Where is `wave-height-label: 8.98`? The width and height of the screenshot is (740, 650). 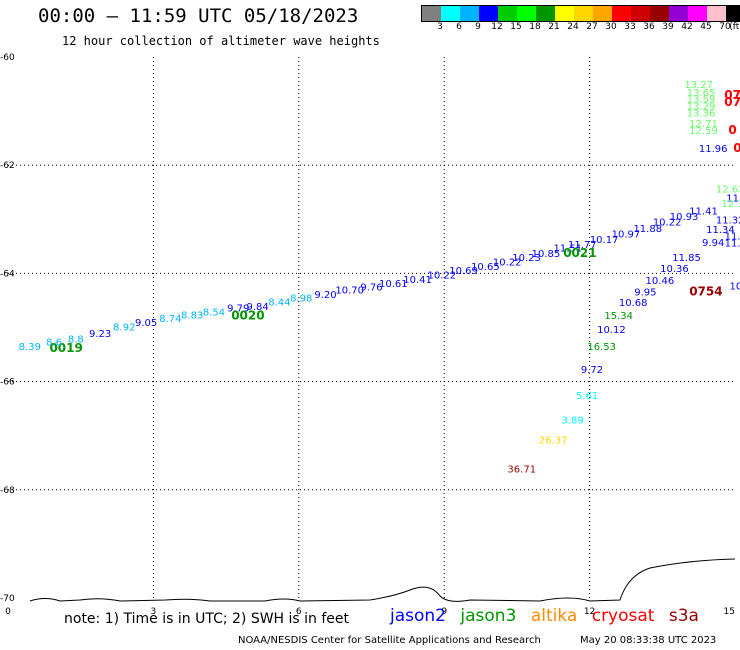
wave-height-label: 8.98 is located at coordinates (301, 299).